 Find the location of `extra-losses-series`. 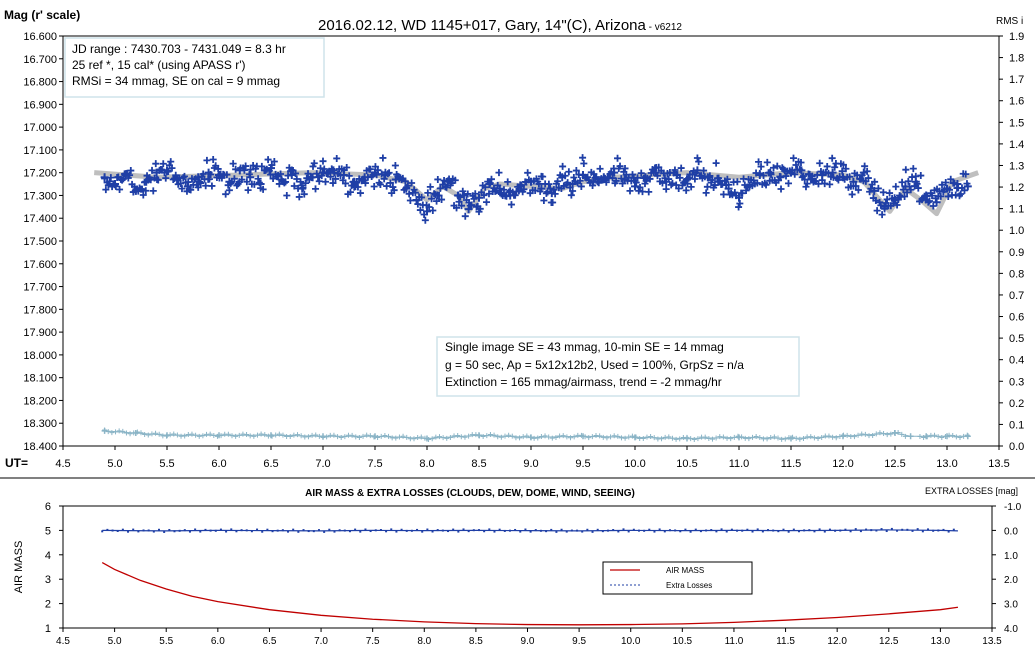

extra-losses-series is located at coordinates (529, 530).